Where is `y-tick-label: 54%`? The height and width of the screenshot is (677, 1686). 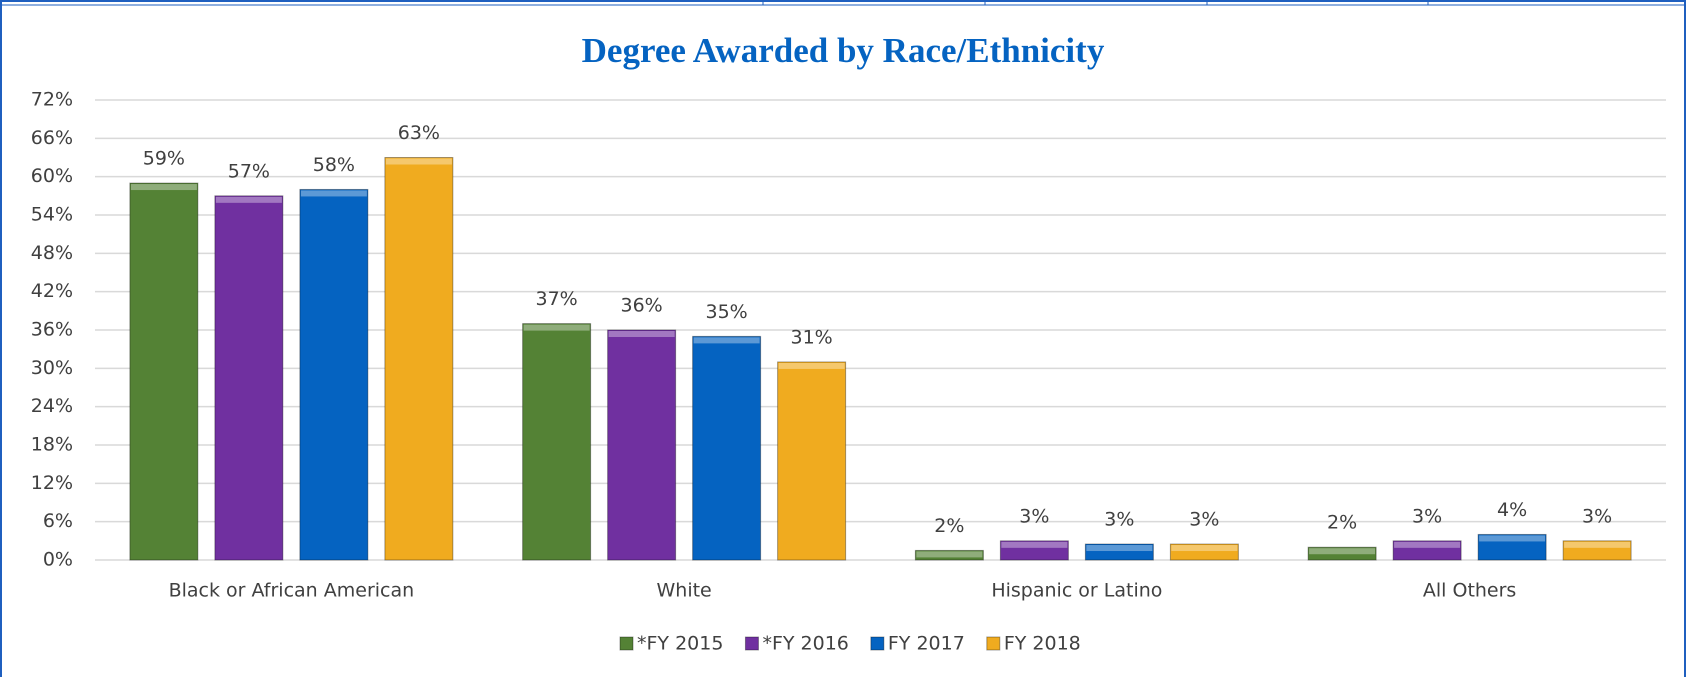
y-tick-label: 54% is located at coordinates (52, 215).